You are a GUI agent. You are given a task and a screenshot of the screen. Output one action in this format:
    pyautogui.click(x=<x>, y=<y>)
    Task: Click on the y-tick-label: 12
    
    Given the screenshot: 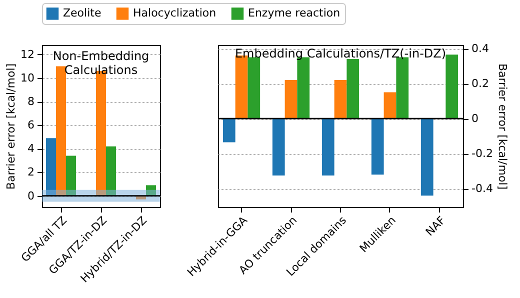 What is the action you would take?
    pyautogui.click(x=27, y=54)
    